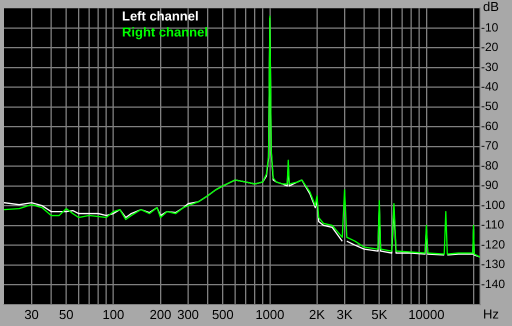 Image resolution: width=512 pixels, height=326 pixels. Describe the element at coordinates (188, 314) in the screenshot. I see `x-tick-label: 300` at that location.